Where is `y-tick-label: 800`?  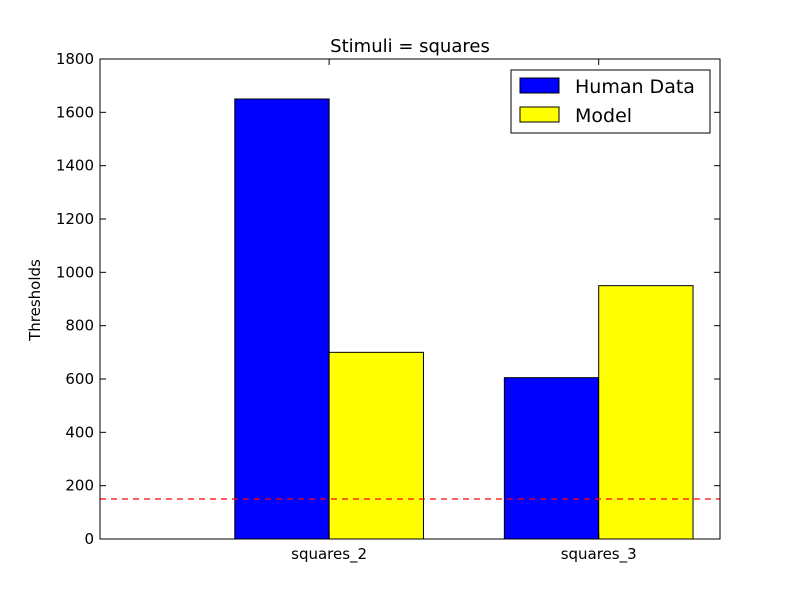 y-tick-label: 800 is located at coordinates (79, 326).